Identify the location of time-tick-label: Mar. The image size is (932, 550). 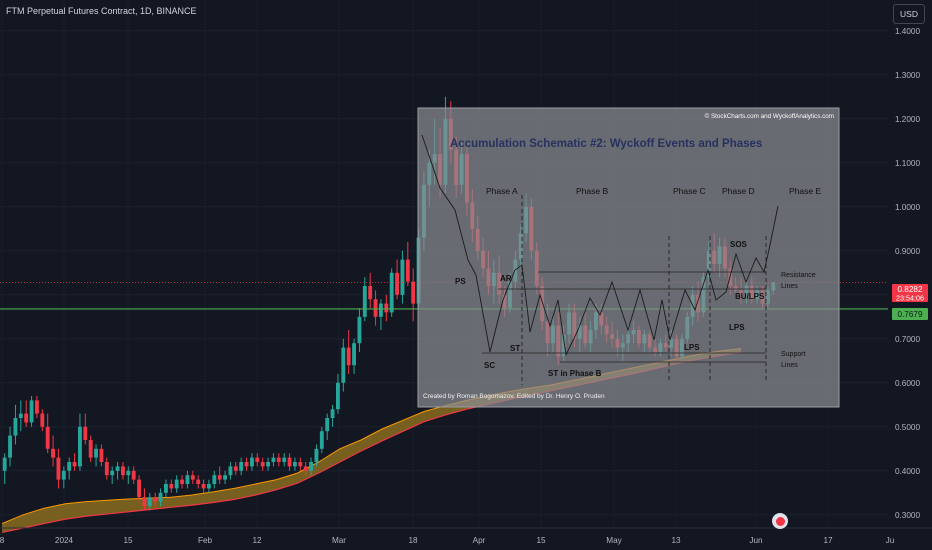
(339, 540).